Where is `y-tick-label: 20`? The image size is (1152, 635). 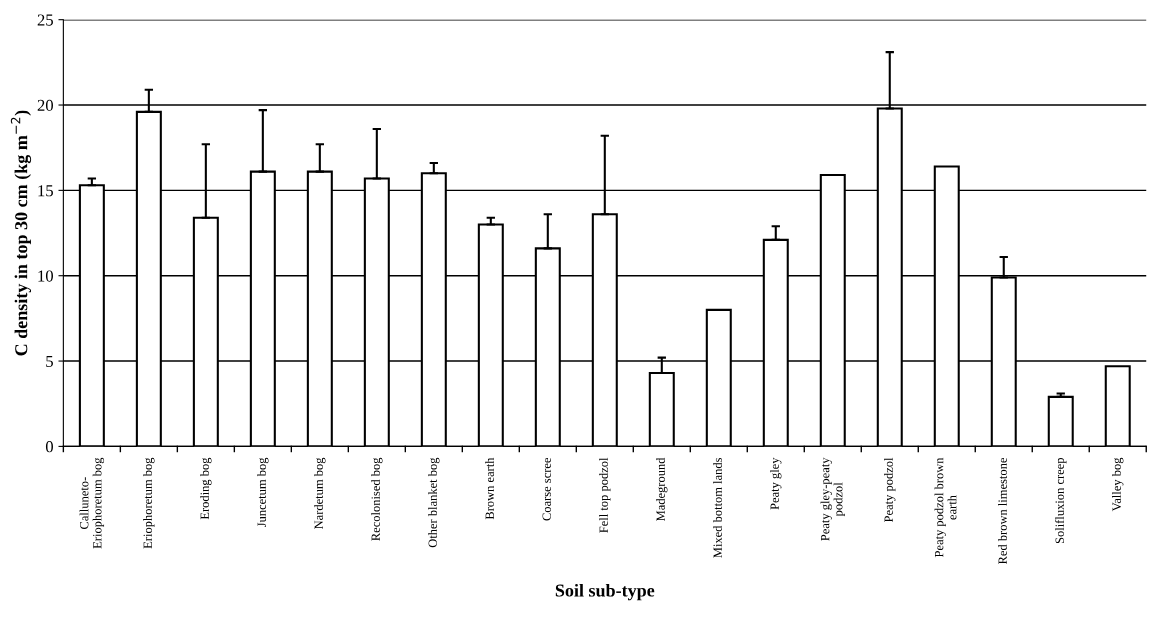 y-tick-label: 20 is located at coordinates (45, 105).